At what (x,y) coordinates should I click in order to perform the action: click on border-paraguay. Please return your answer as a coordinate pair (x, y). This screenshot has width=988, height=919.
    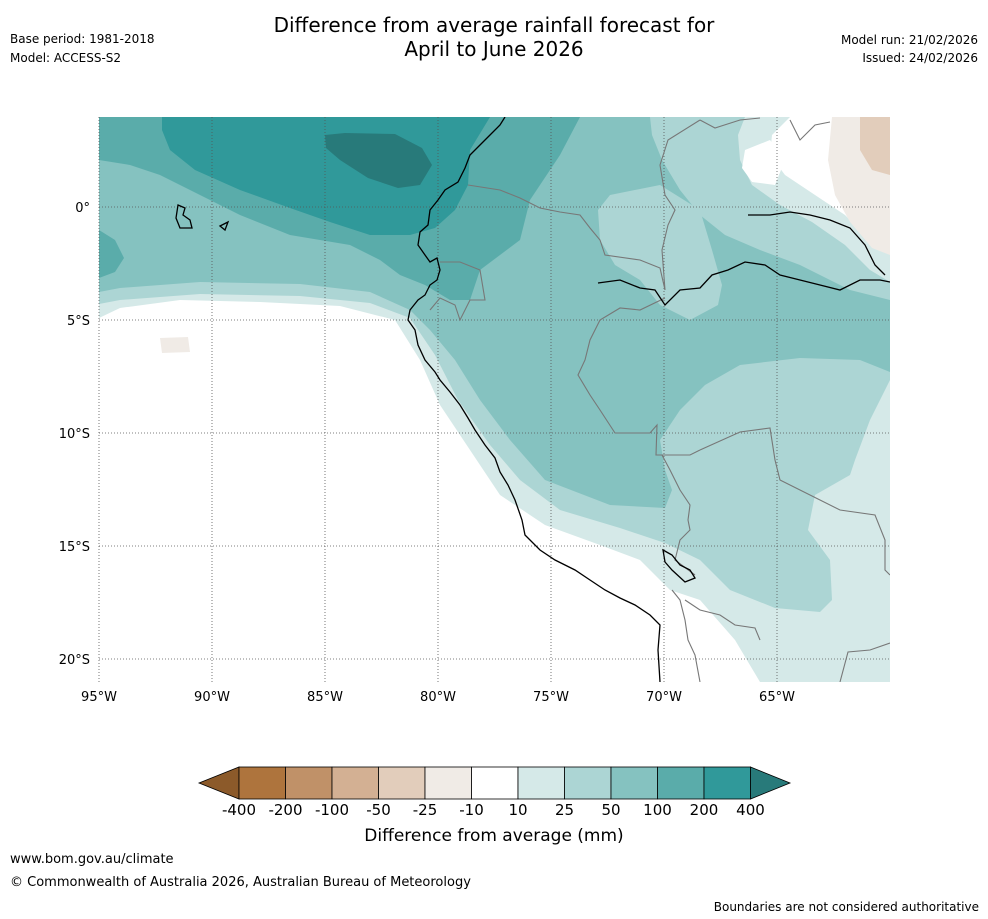
    Looking at the image, I should click on (864, 662).